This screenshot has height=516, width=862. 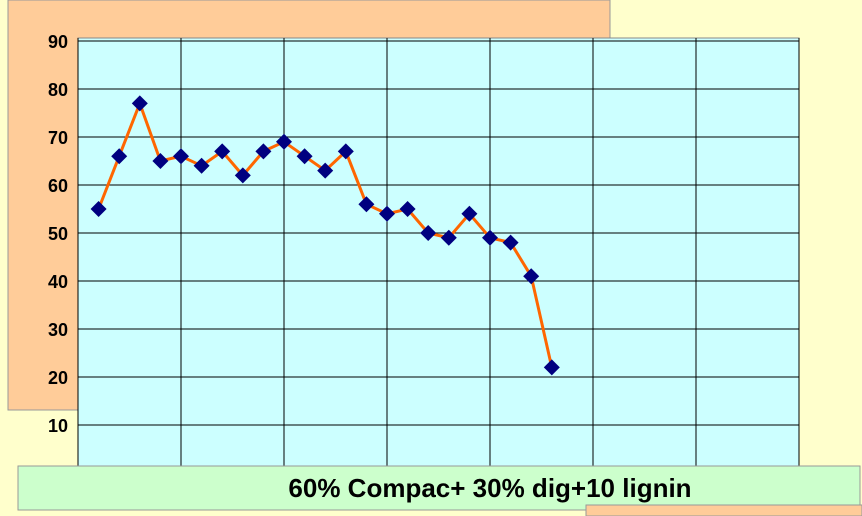 What do you see at coordinates (58, 426) in the screenshot?
I see `y-tick-label: 10` at bounding box center [58, 426].